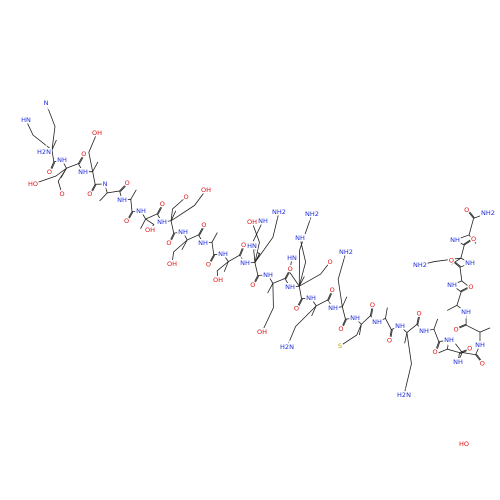 This screenshot has width=500, height=500. What do you see at coordinates (464, 444) in the screenshot?
I see `side-chain-label: HO` at bounding box center [464, 444].